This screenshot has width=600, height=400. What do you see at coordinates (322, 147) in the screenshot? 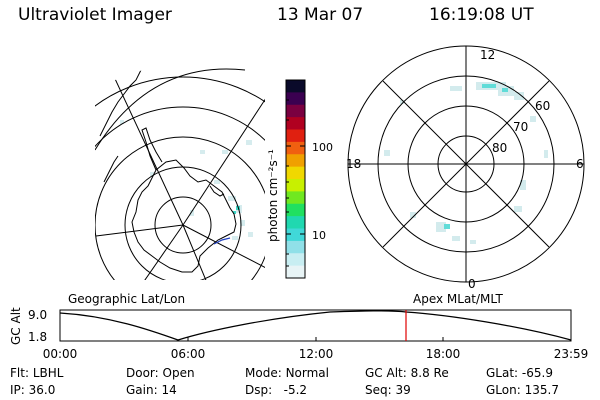
I see `color-bar-tick-100: 100` at bounding box center [322, 147].